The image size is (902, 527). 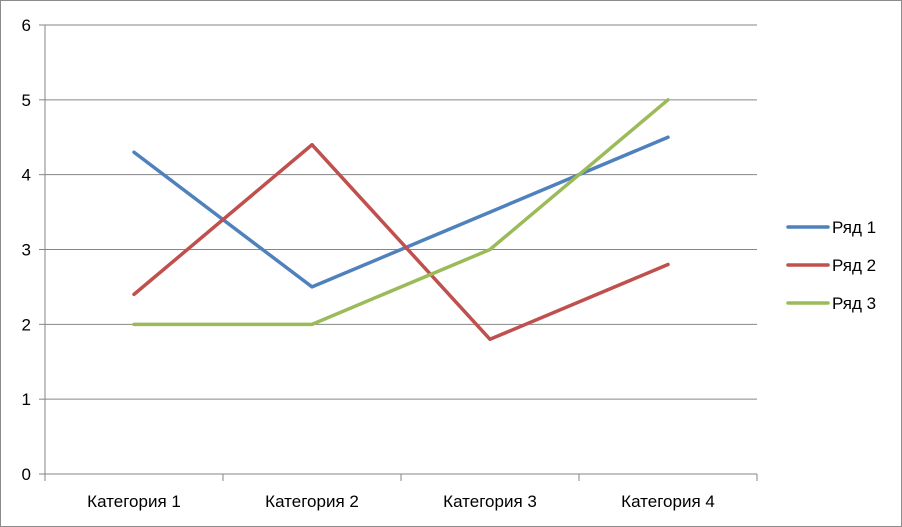 I want to click on x-tick-label: Категория 3, so click(x=490, y=501).